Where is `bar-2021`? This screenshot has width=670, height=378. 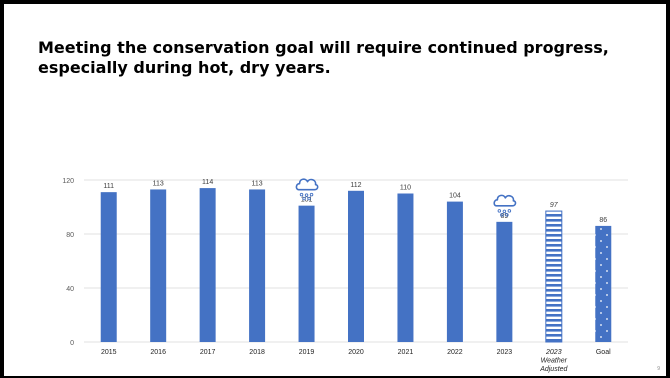
bar-2021 is located at coordinates (405, 267).